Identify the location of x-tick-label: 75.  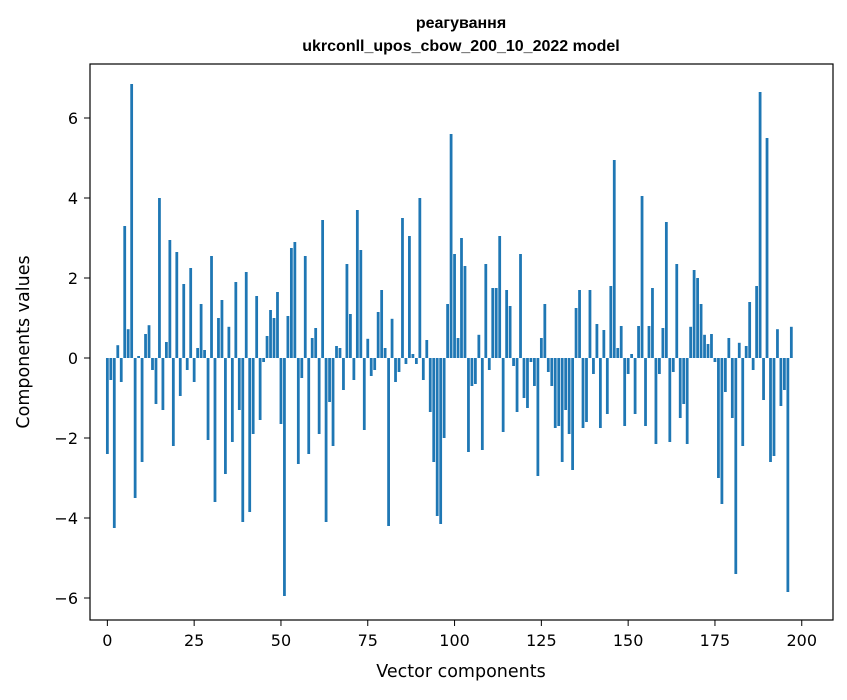
(368, 640).